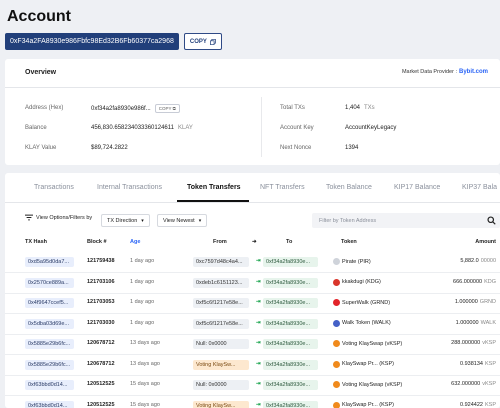 The width and height of the screenshot is (500, 408). What do you see at coordinates (485, 242) in the screenshot?
I see `header-amount: Amount` at bounding box center [485, 242].